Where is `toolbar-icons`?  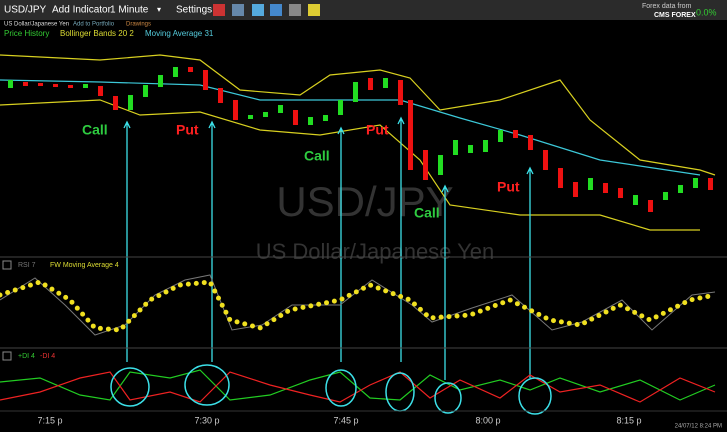
toolbar-icons is located at coordinates (266, 10).